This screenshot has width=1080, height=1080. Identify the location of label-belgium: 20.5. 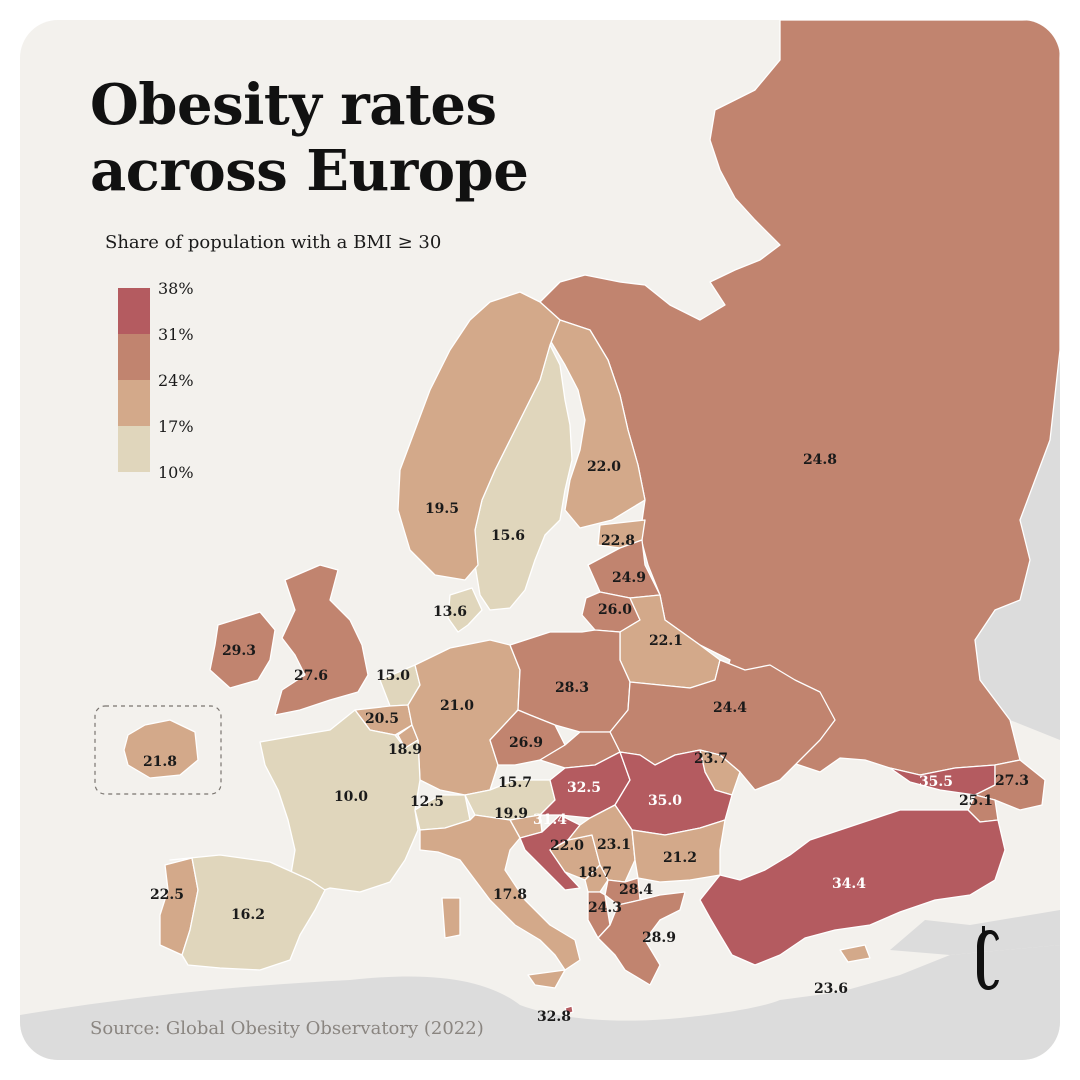
(382, 719).